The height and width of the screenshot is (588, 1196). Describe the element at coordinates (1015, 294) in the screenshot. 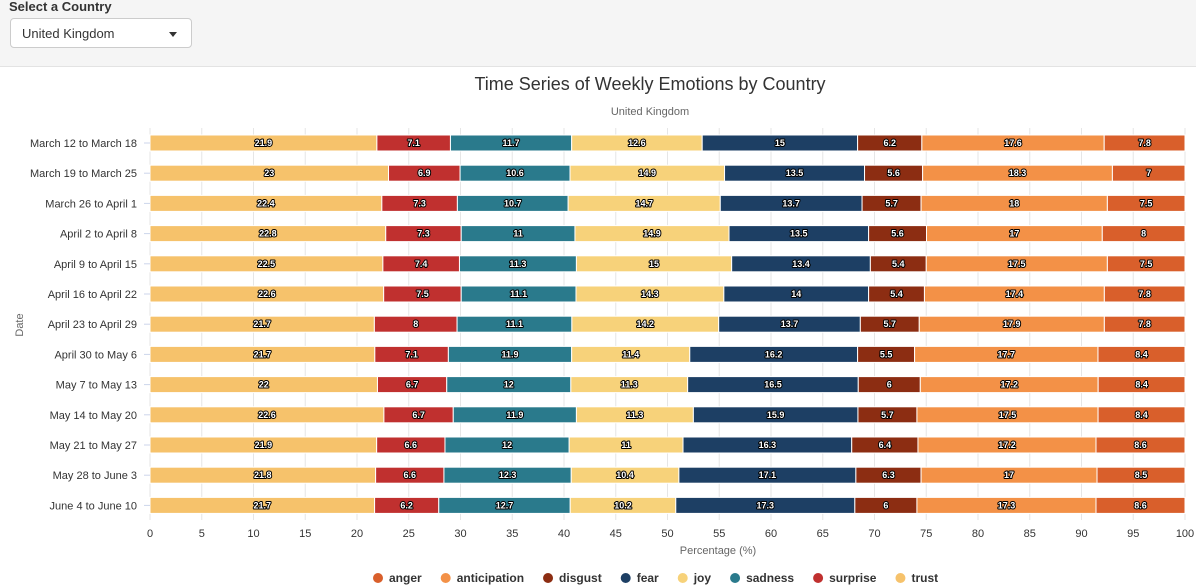

I see `data-label: 17.4` at that location.